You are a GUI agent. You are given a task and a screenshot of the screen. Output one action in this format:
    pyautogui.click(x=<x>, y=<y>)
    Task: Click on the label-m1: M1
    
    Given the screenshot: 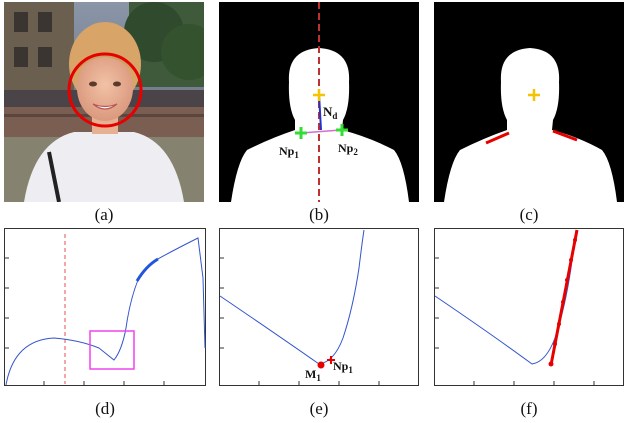 What is the action you would take?
    pyautogui.click(x=313, y=375)
    